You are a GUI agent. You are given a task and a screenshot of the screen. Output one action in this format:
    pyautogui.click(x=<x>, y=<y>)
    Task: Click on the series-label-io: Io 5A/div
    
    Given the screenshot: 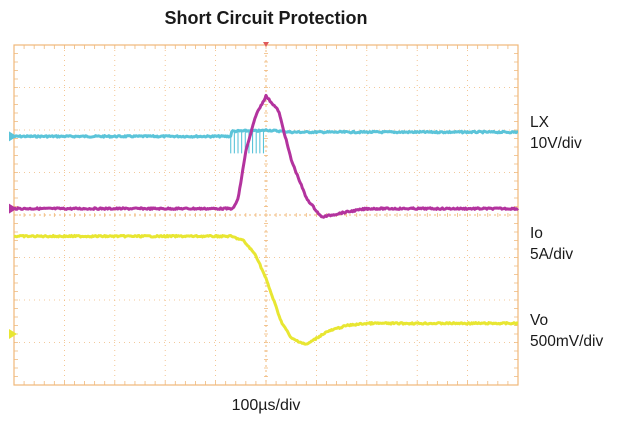 What is the action you would take?
    pyautogui.click(x=551, y=244)
    